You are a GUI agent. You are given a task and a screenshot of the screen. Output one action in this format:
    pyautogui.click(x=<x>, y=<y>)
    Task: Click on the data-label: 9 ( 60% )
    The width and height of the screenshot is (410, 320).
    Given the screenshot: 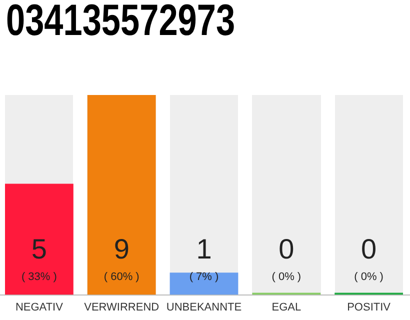 What is the action you would take?
    pyautogui.click(x=122, y=258)
    